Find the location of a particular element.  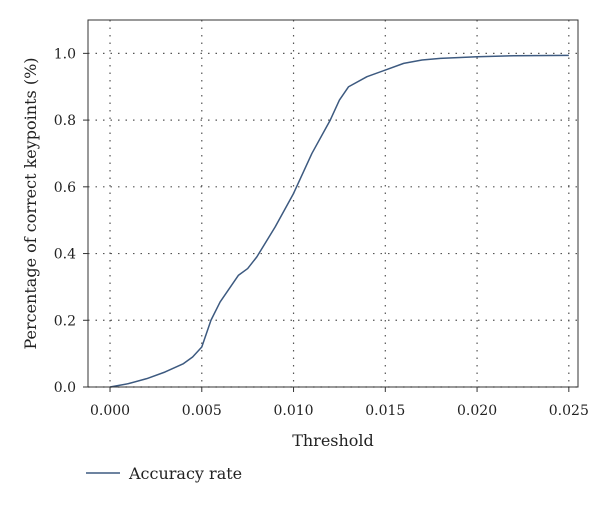

x-axis-ticks: 0.000 0.005 0.010 0.015 0.020 0.025 is located at coordinates (339, 403).